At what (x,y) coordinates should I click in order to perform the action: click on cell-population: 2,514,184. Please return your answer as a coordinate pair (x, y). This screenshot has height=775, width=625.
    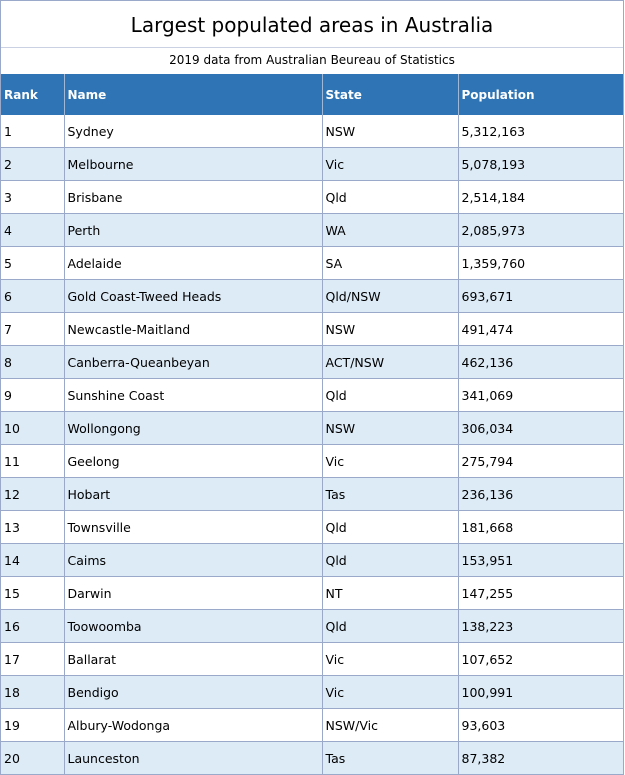
    Looking at the image, I should click on (540, 197).